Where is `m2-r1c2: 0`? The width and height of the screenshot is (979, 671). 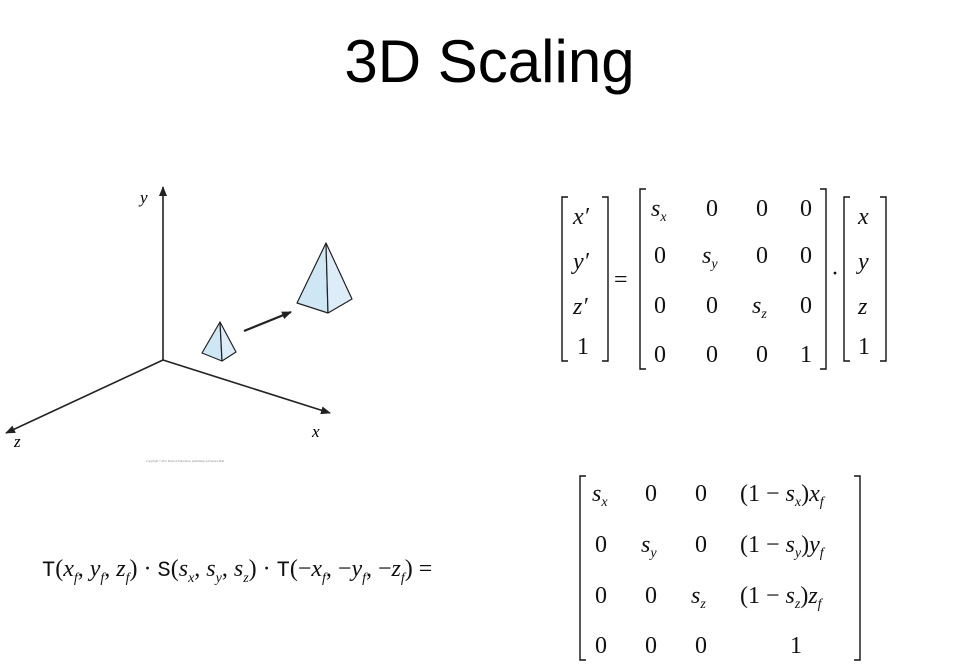
m2-r1c2: 0 is located at coordinates (651, 494).